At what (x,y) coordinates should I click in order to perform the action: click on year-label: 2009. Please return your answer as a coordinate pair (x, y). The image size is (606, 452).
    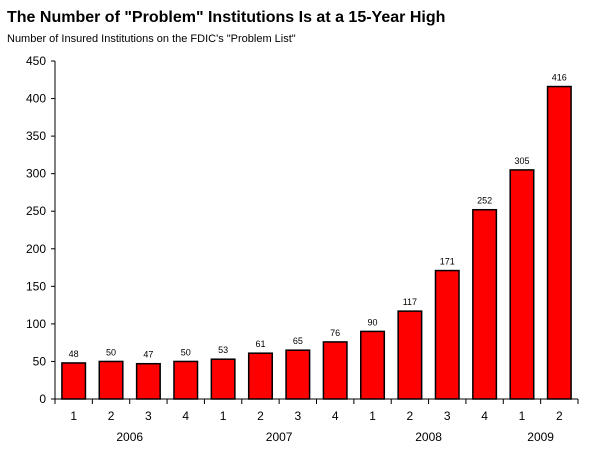
    Looking at the image, I should click on (540, 437).